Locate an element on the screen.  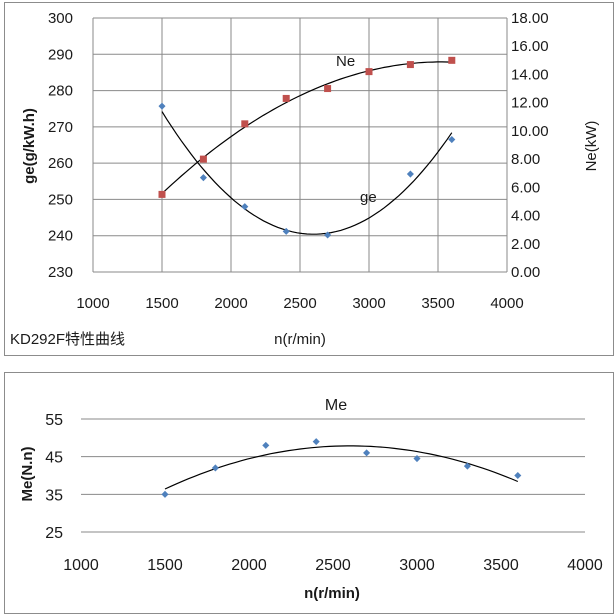
y2-tick-label: 14.00 is located at coordinates (530, 74).